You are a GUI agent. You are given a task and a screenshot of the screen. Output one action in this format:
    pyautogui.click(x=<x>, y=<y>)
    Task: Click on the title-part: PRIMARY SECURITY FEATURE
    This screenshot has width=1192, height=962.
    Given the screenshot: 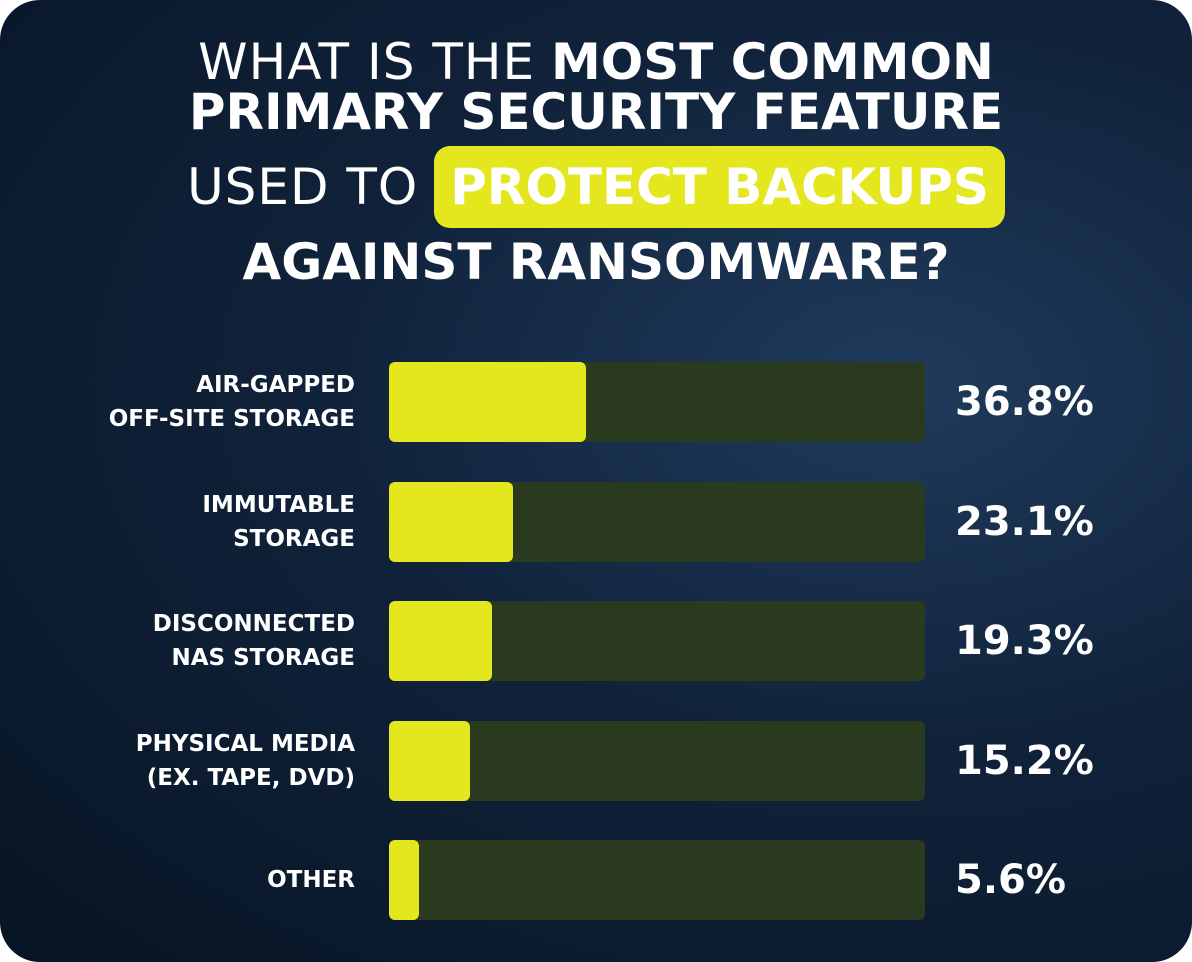 What is the action you would take?
    pyautogui.click(x=596, y=112)
    